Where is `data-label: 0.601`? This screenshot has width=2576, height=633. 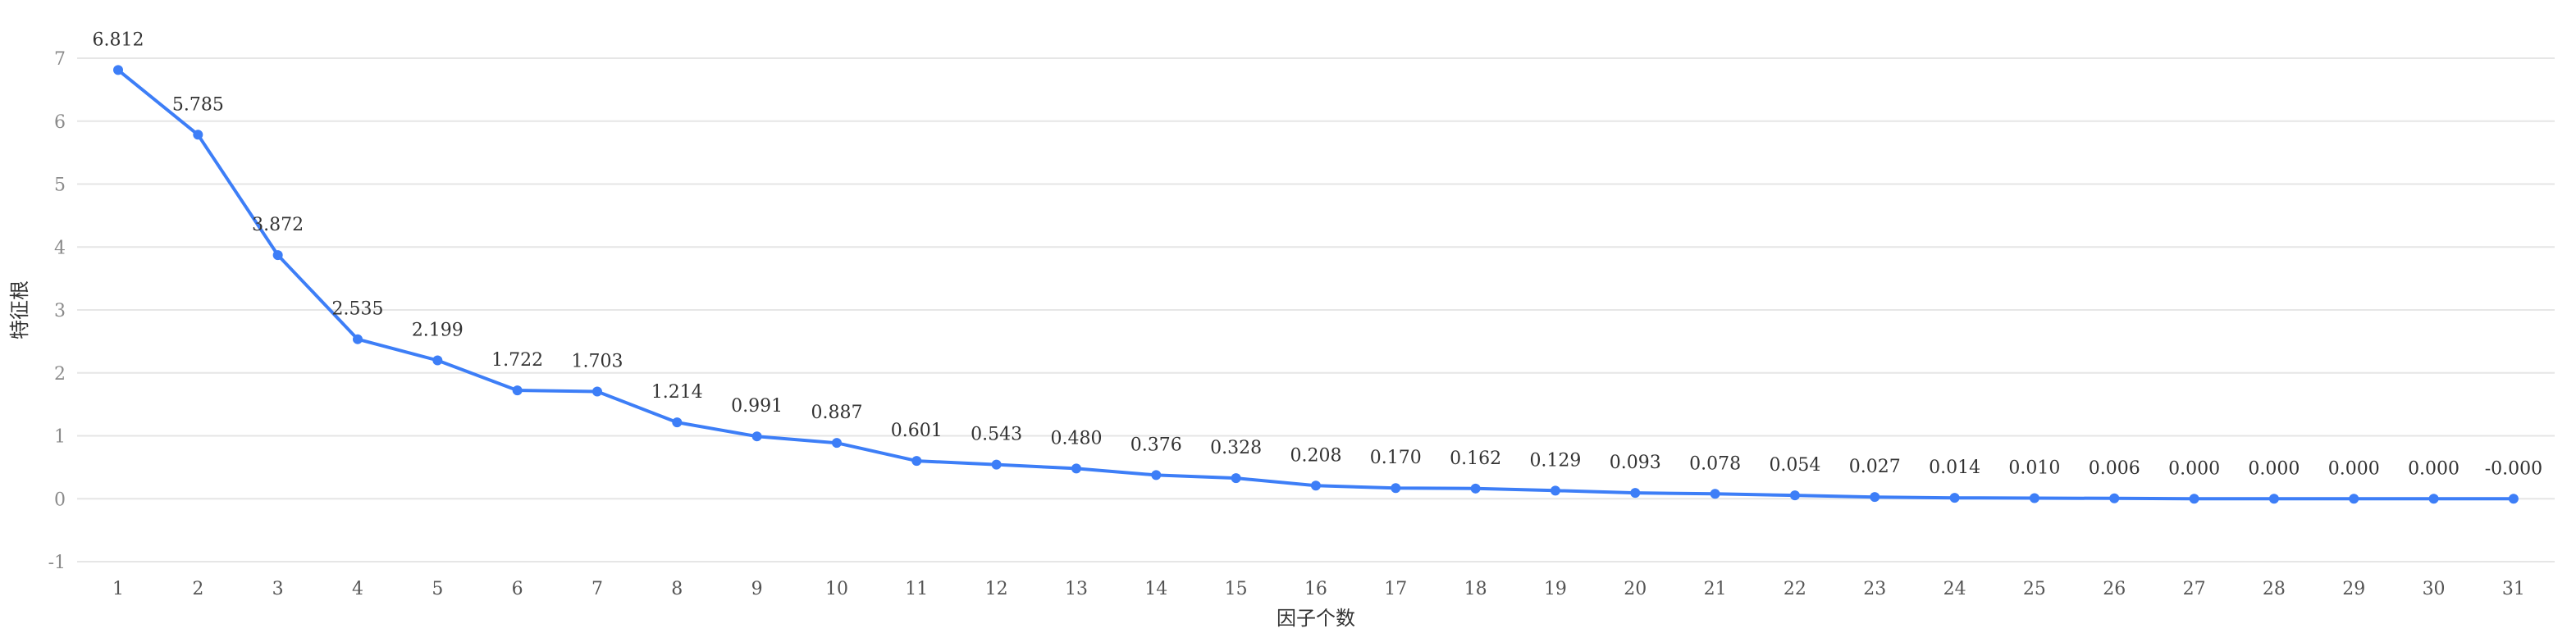 data-label: 0.601 is located at coordinates (917, 431).